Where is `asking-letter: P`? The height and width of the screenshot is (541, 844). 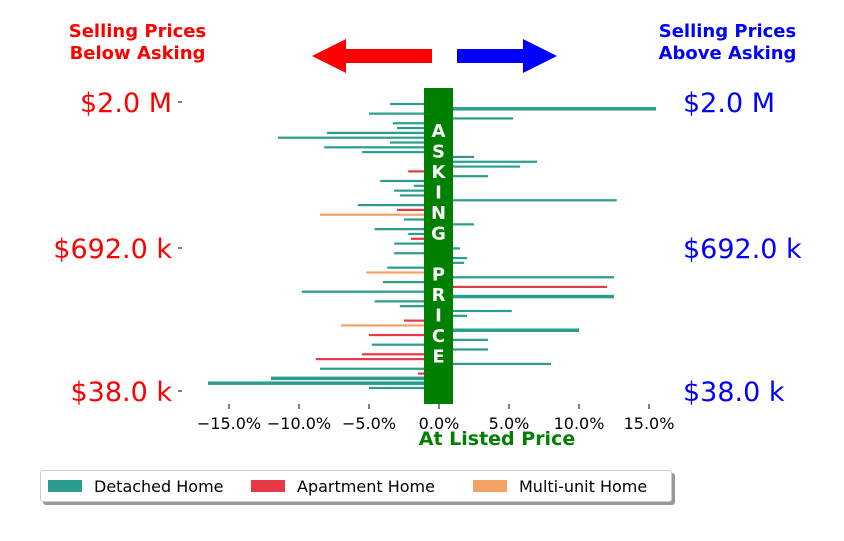
asking-letter: P is located at coordinates (438, 275).